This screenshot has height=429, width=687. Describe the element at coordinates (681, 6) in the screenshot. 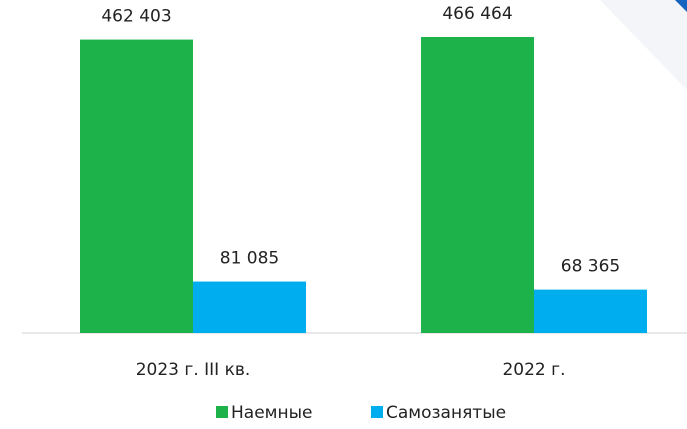

I see `corner-accent` at that location.